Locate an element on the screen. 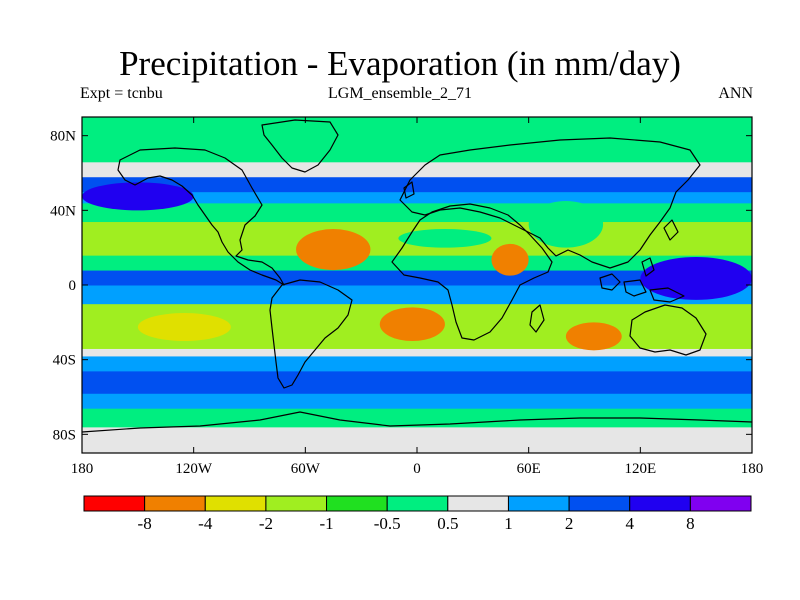  coastline-antarctica is located at coordinates (417, 422).